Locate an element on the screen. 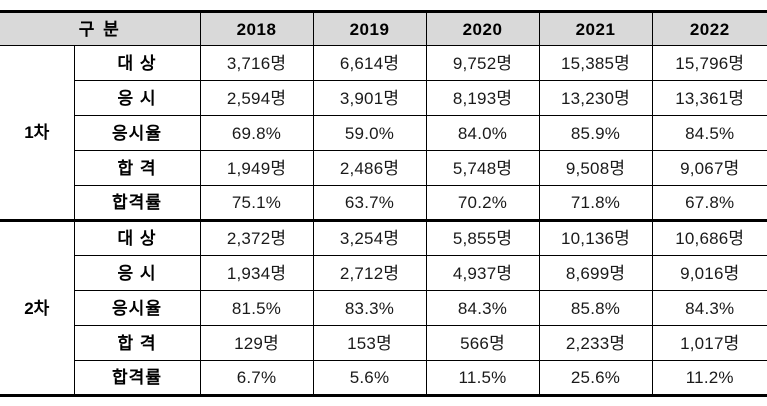 This screenshot has width=767, height=406. value-cell: 9,508명 is located at coordinates (595, 168).